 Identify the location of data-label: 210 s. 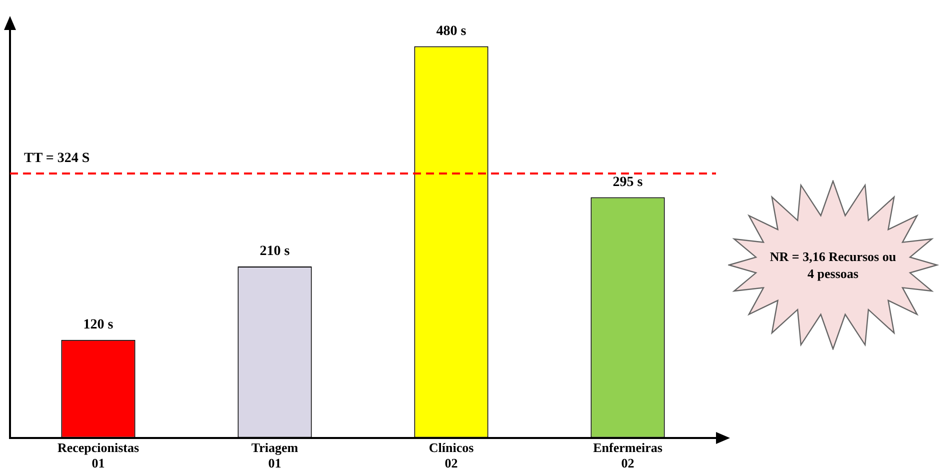
(275, 252).